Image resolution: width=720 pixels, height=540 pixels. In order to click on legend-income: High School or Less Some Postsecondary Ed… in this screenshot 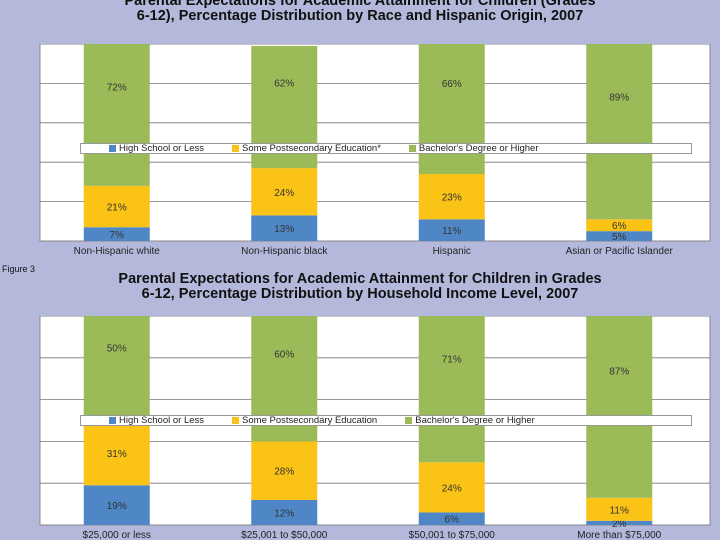, I will do `click(386, 420)`.